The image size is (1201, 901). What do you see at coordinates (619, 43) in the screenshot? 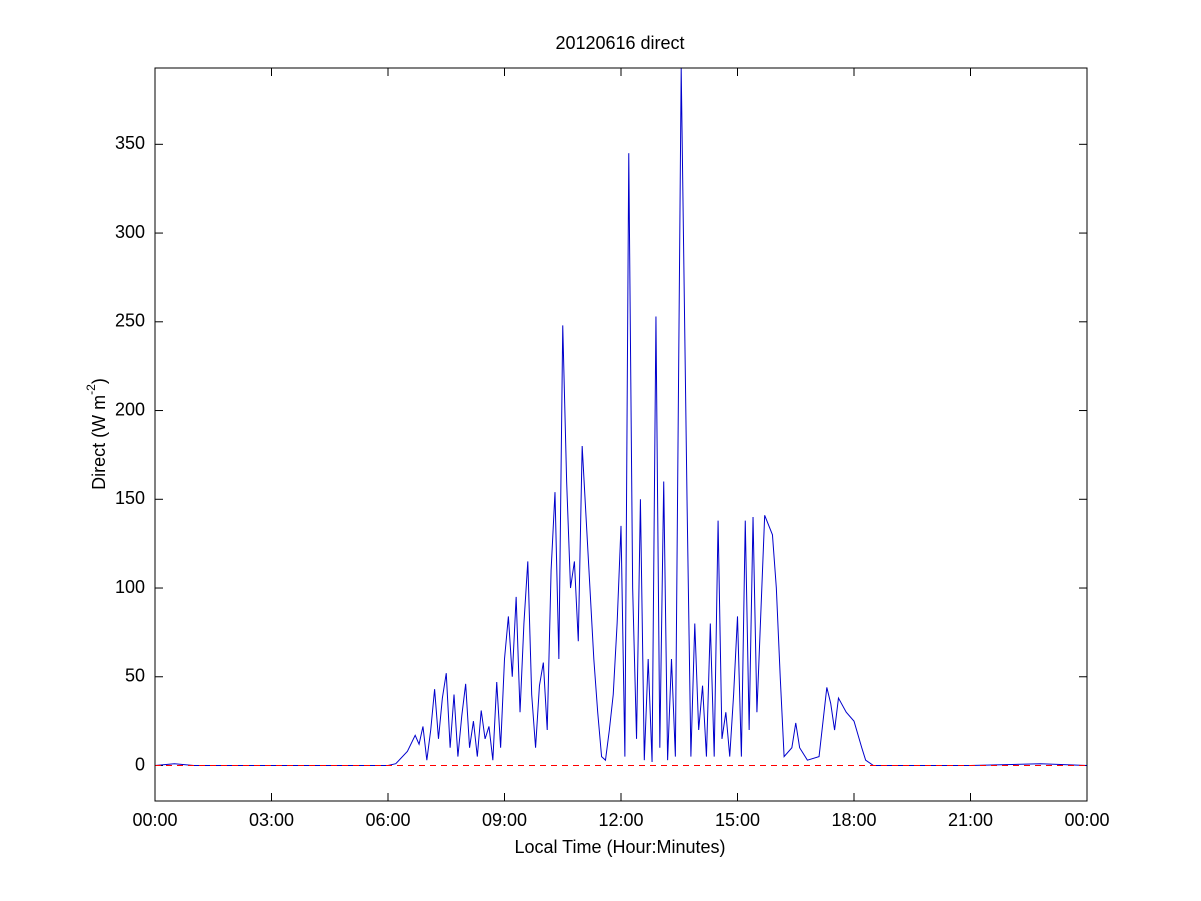
I see `chart-title: 20120616 direct` at bounding box center [619, 43].